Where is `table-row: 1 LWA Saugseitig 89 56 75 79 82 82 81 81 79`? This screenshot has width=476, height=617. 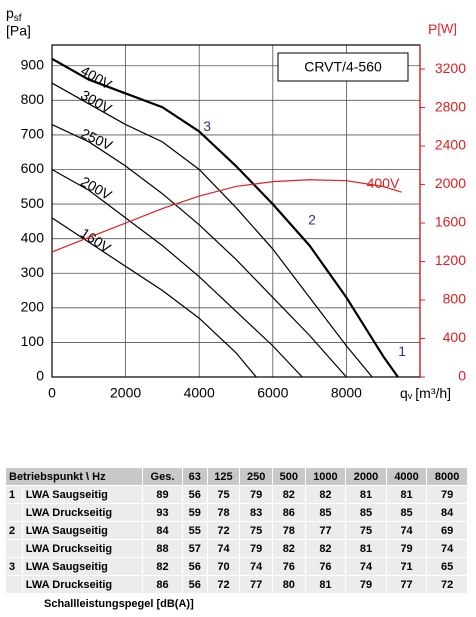 table-row: 1 LWA Saugseitig 89 56 75 79 82 82 81 81 79 is located at coordinates (237, 494).